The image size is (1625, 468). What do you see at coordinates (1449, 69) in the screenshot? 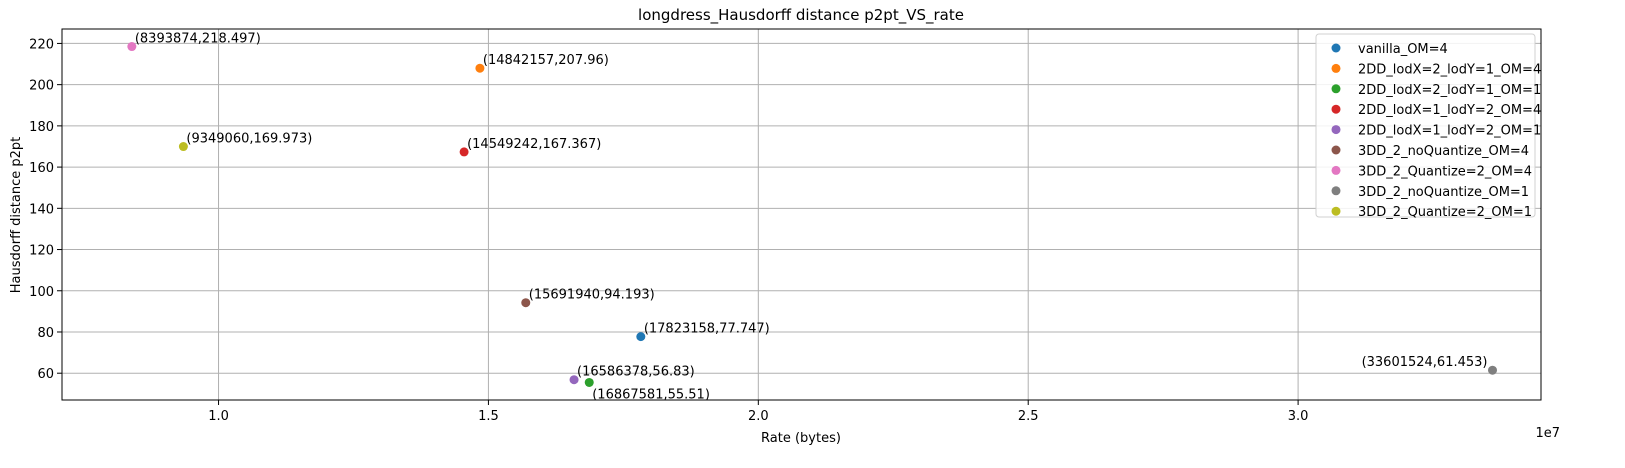
I see `legend-entry-label: 2DD_lodX=2_lodY=1_OM=4` at bounding box center [1449, 69].